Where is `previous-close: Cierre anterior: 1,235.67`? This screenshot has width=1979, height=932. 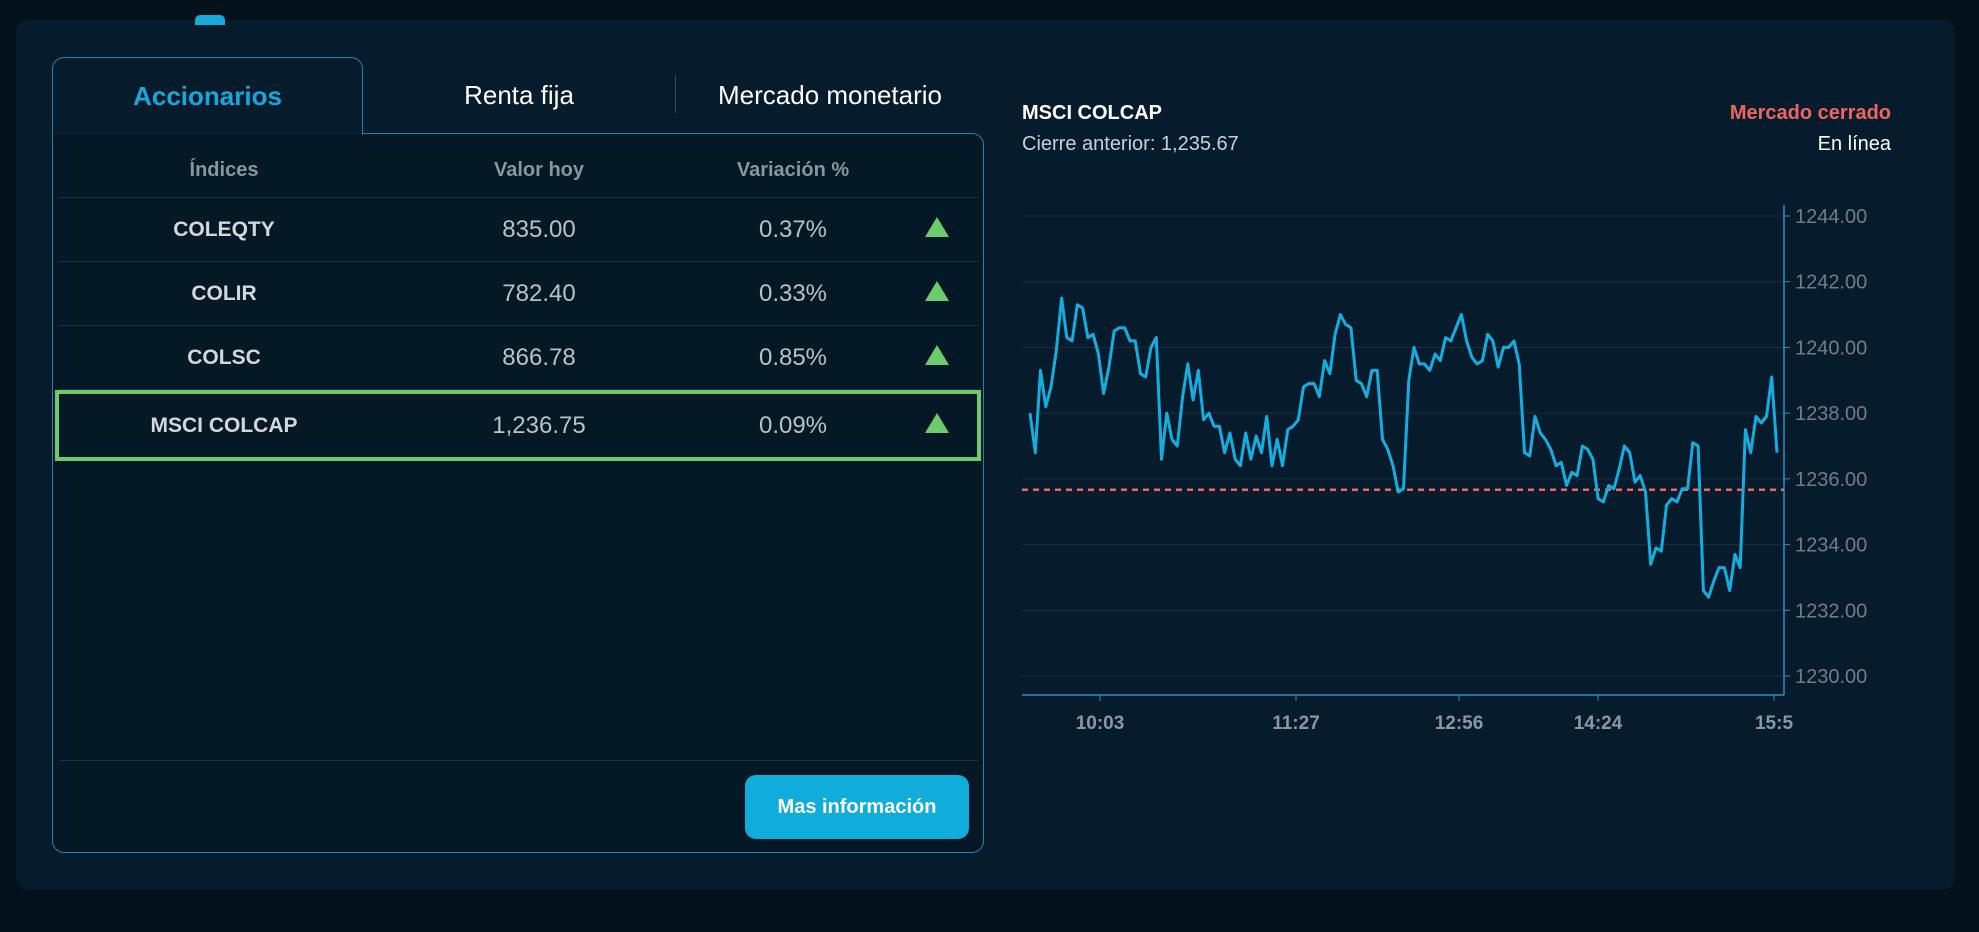
previous-close: Cierre anterior: 1,235.67 is located at coordinates (1130, 144).